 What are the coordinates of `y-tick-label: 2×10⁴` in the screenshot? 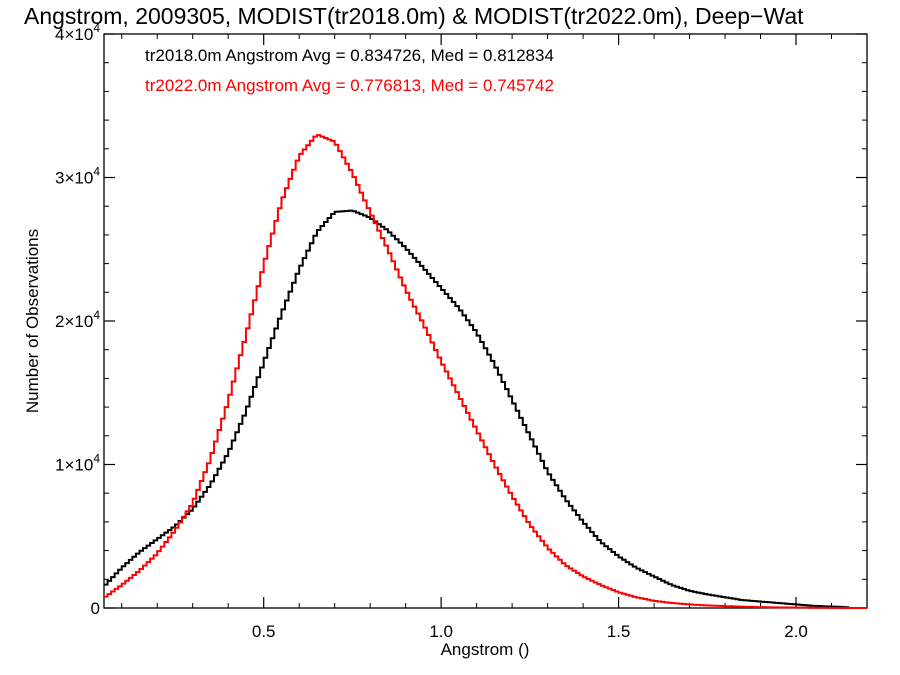 It's located at (77, 319).